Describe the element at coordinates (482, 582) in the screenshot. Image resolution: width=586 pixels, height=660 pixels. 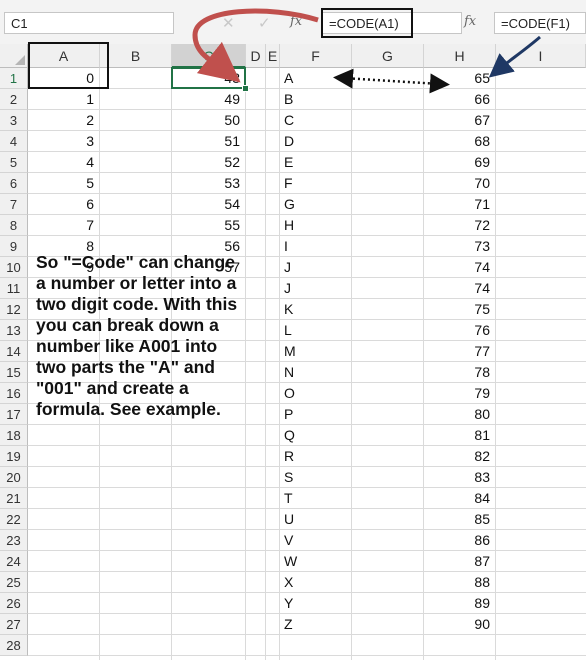
I see `cell-h25: 88` at that location.